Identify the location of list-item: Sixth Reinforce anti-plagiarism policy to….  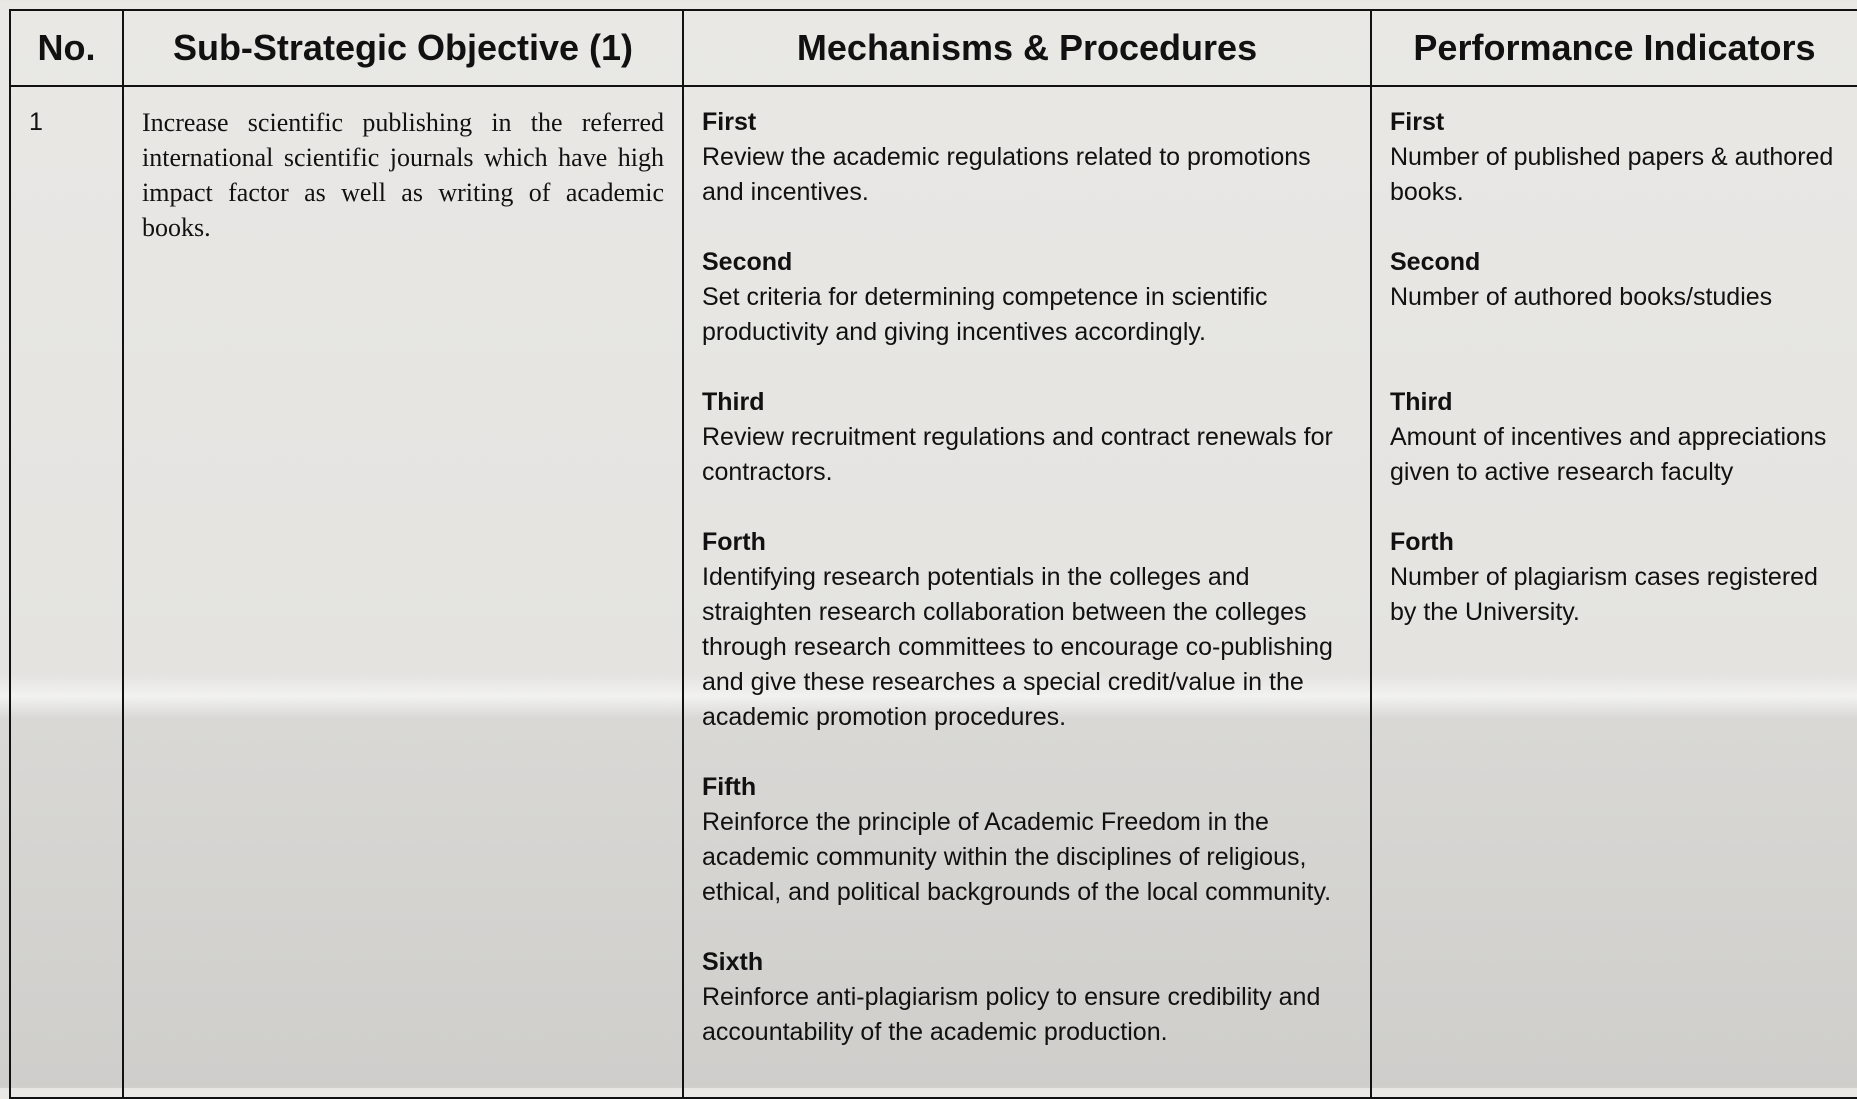
(1027, 997).